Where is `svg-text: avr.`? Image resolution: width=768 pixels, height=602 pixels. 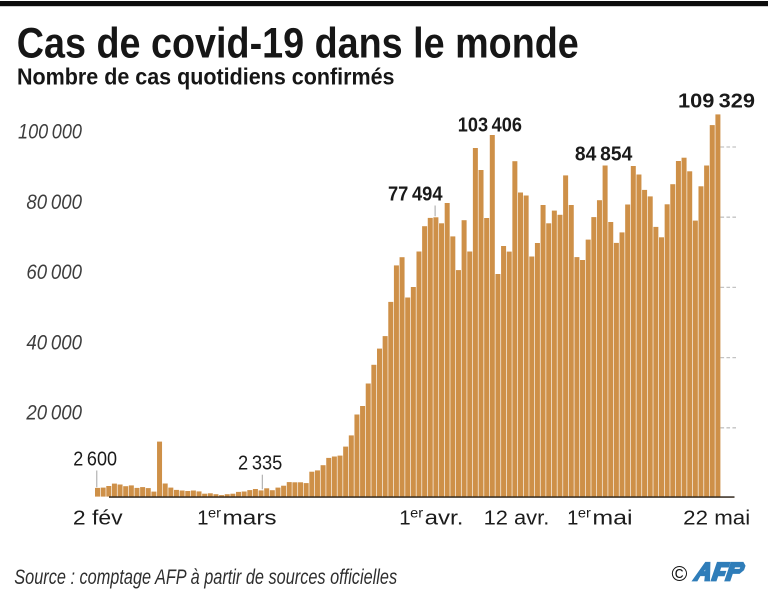 svg-text: avr. is located at coordinates (444, 518).